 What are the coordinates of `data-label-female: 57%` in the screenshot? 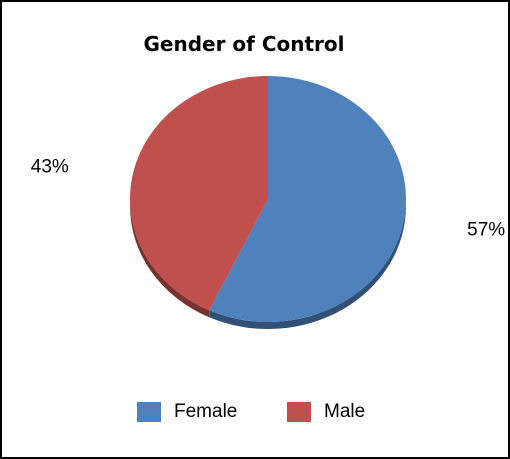 It's located at (486, 230).